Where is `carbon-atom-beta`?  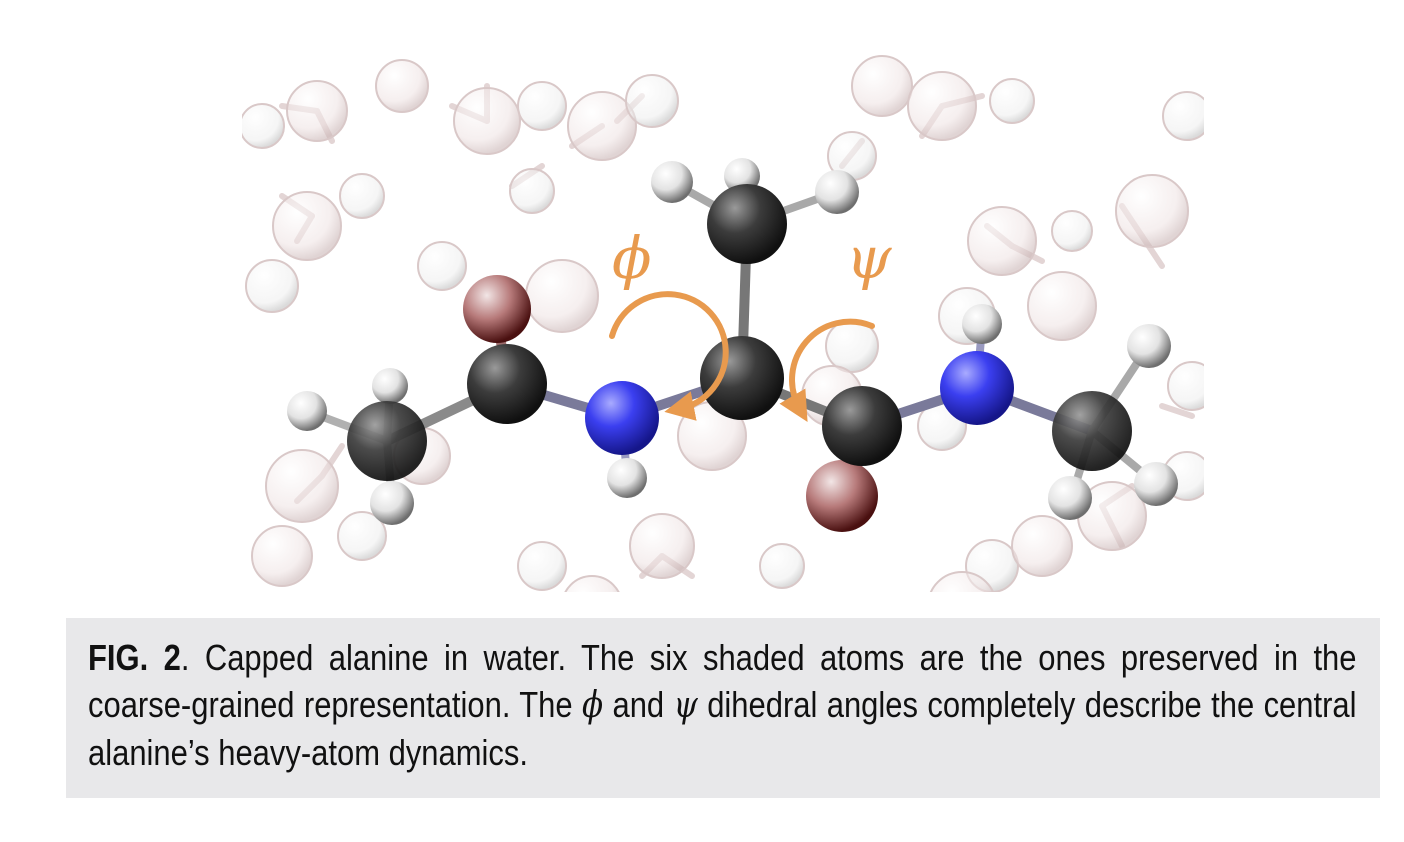
carbon-atom-beta is located at coordinates (747, 224).